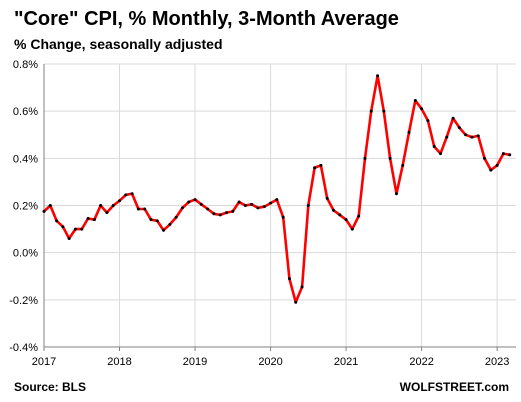 Image resolution: width=521 pixels, height=402 pixels. What do you see at coordinates (454, 387) in the screenshot?
I see `brand-label: WOLFSTREET.com` at bounding box center [454, 387].